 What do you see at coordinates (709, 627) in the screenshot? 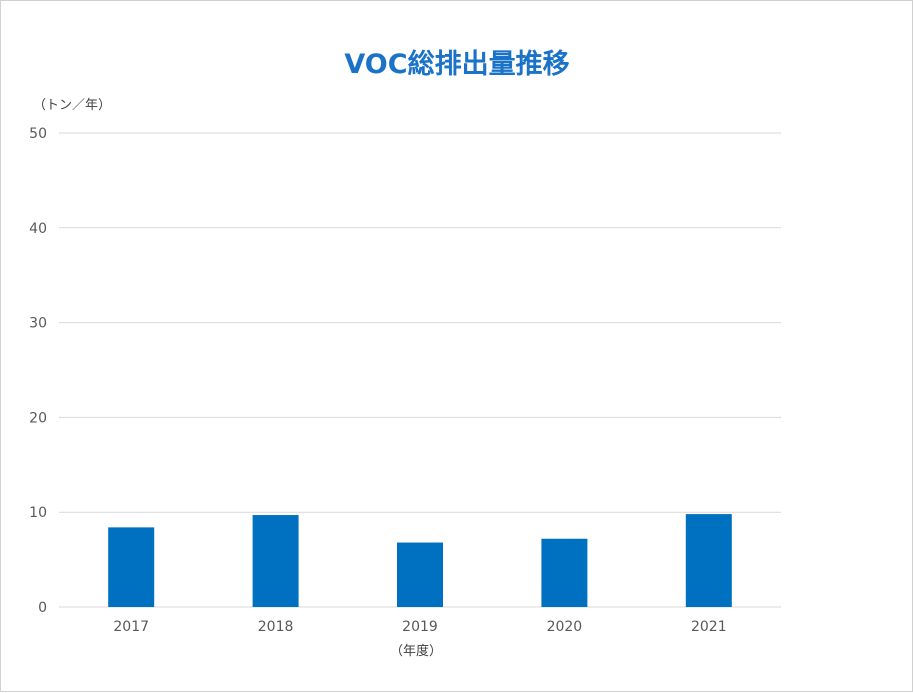
I see `x-tick-label-2021: 2021` at bounding box center [709, 627].